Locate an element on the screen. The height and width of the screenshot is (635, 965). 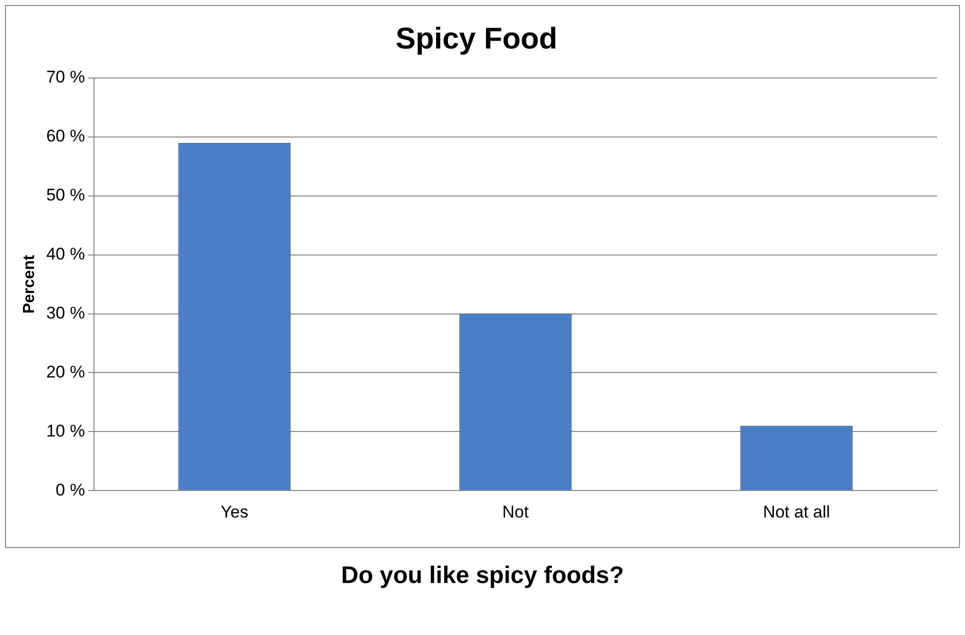
x-tick-label: Not is located at coordinates (515, 512).